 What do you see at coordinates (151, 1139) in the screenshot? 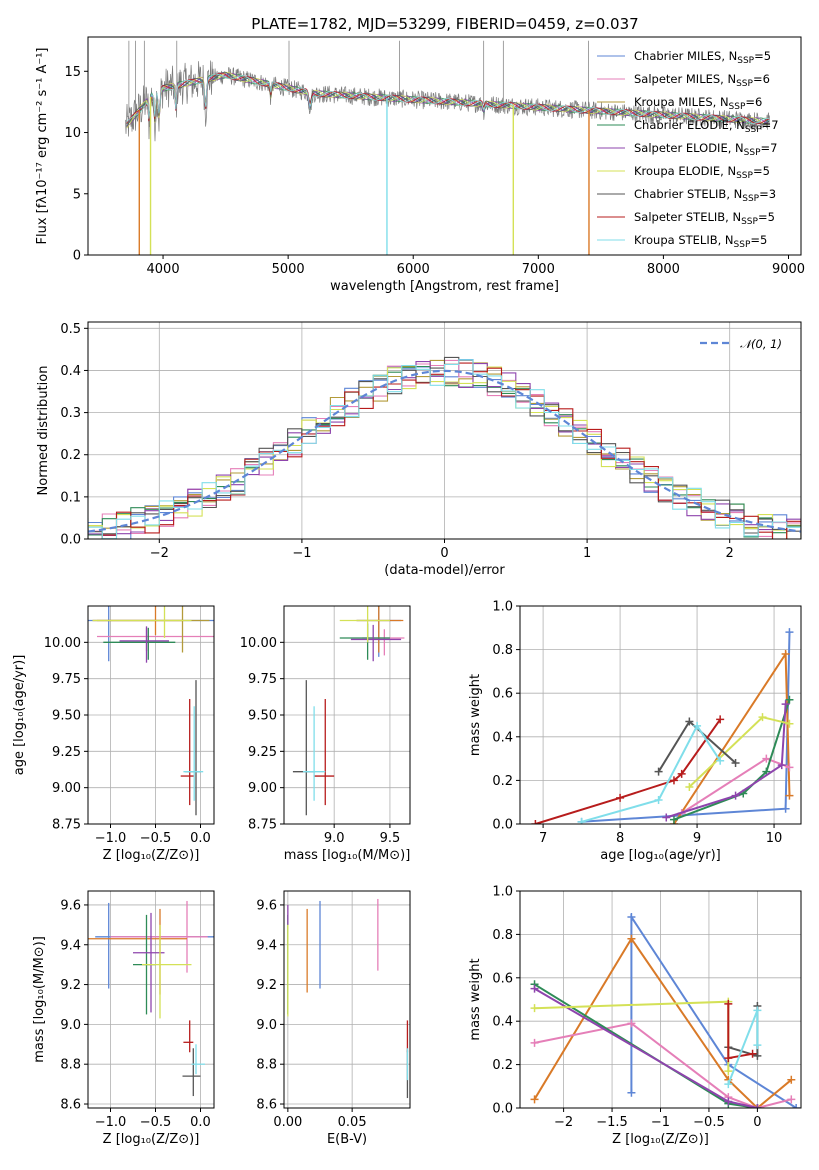
I see `x-axis-label: Z [log₁₀(Z/Z⊙)]` at bounding box center [151, 1139].